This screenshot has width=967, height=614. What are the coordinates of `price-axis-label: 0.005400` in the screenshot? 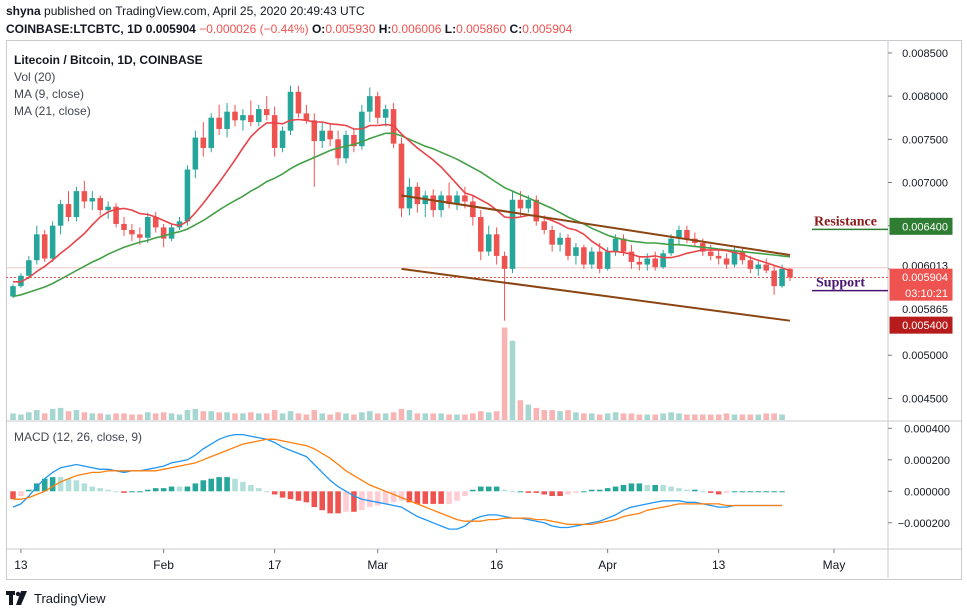 It's located at (921, 325).